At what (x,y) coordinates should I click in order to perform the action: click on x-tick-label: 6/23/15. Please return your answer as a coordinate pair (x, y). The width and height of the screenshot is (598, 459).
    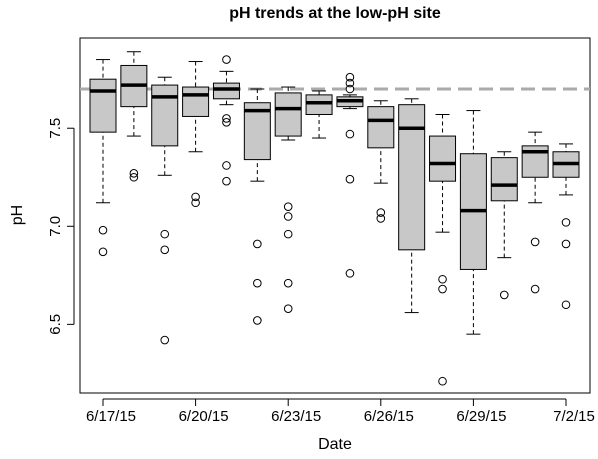
    Looking at the image, I should click on (296, 416).